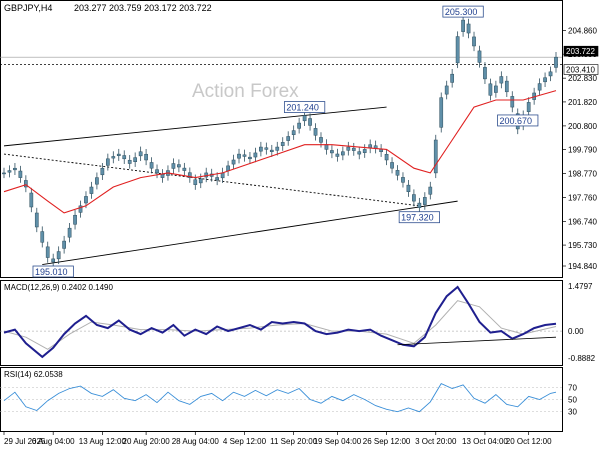 This screenshot has width=600, height=455. Describe the element at coordinates (245, 91) in the screenshot. I see `watermark: Action Forex` at that location.